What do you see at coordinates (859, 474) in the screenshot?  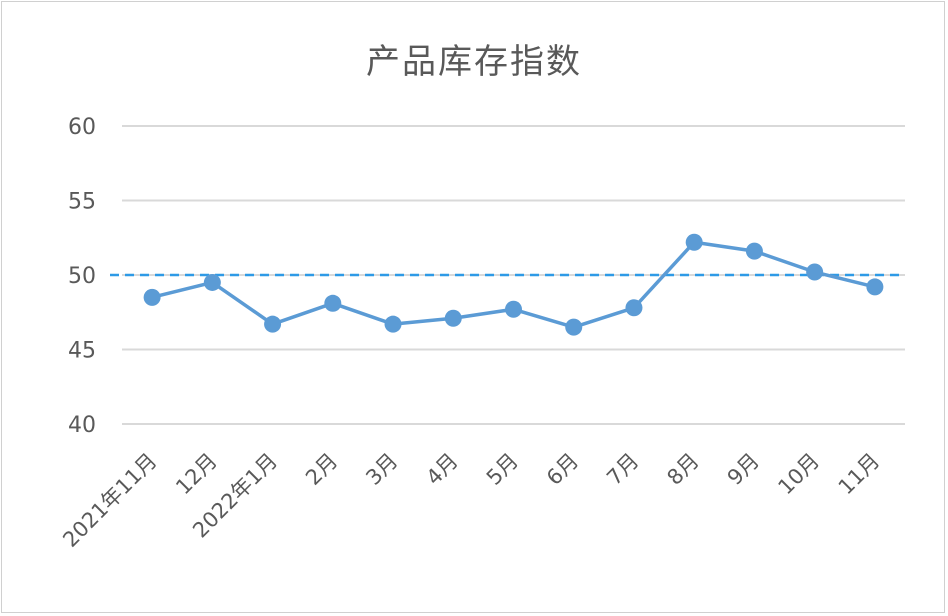 I see `x-tick-label: 11月` at bounding box center [859, 474].